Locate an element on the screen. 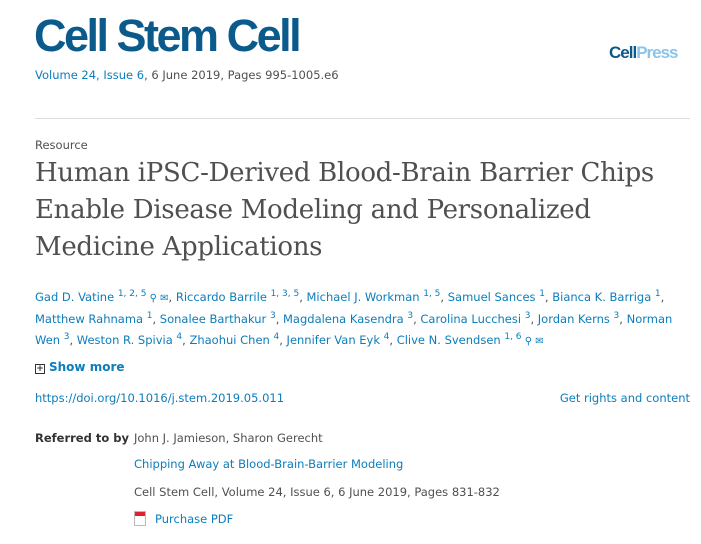 This screenshot has height=544, width=701. author-link: Norman Wen is located at coordinates (354, 329).